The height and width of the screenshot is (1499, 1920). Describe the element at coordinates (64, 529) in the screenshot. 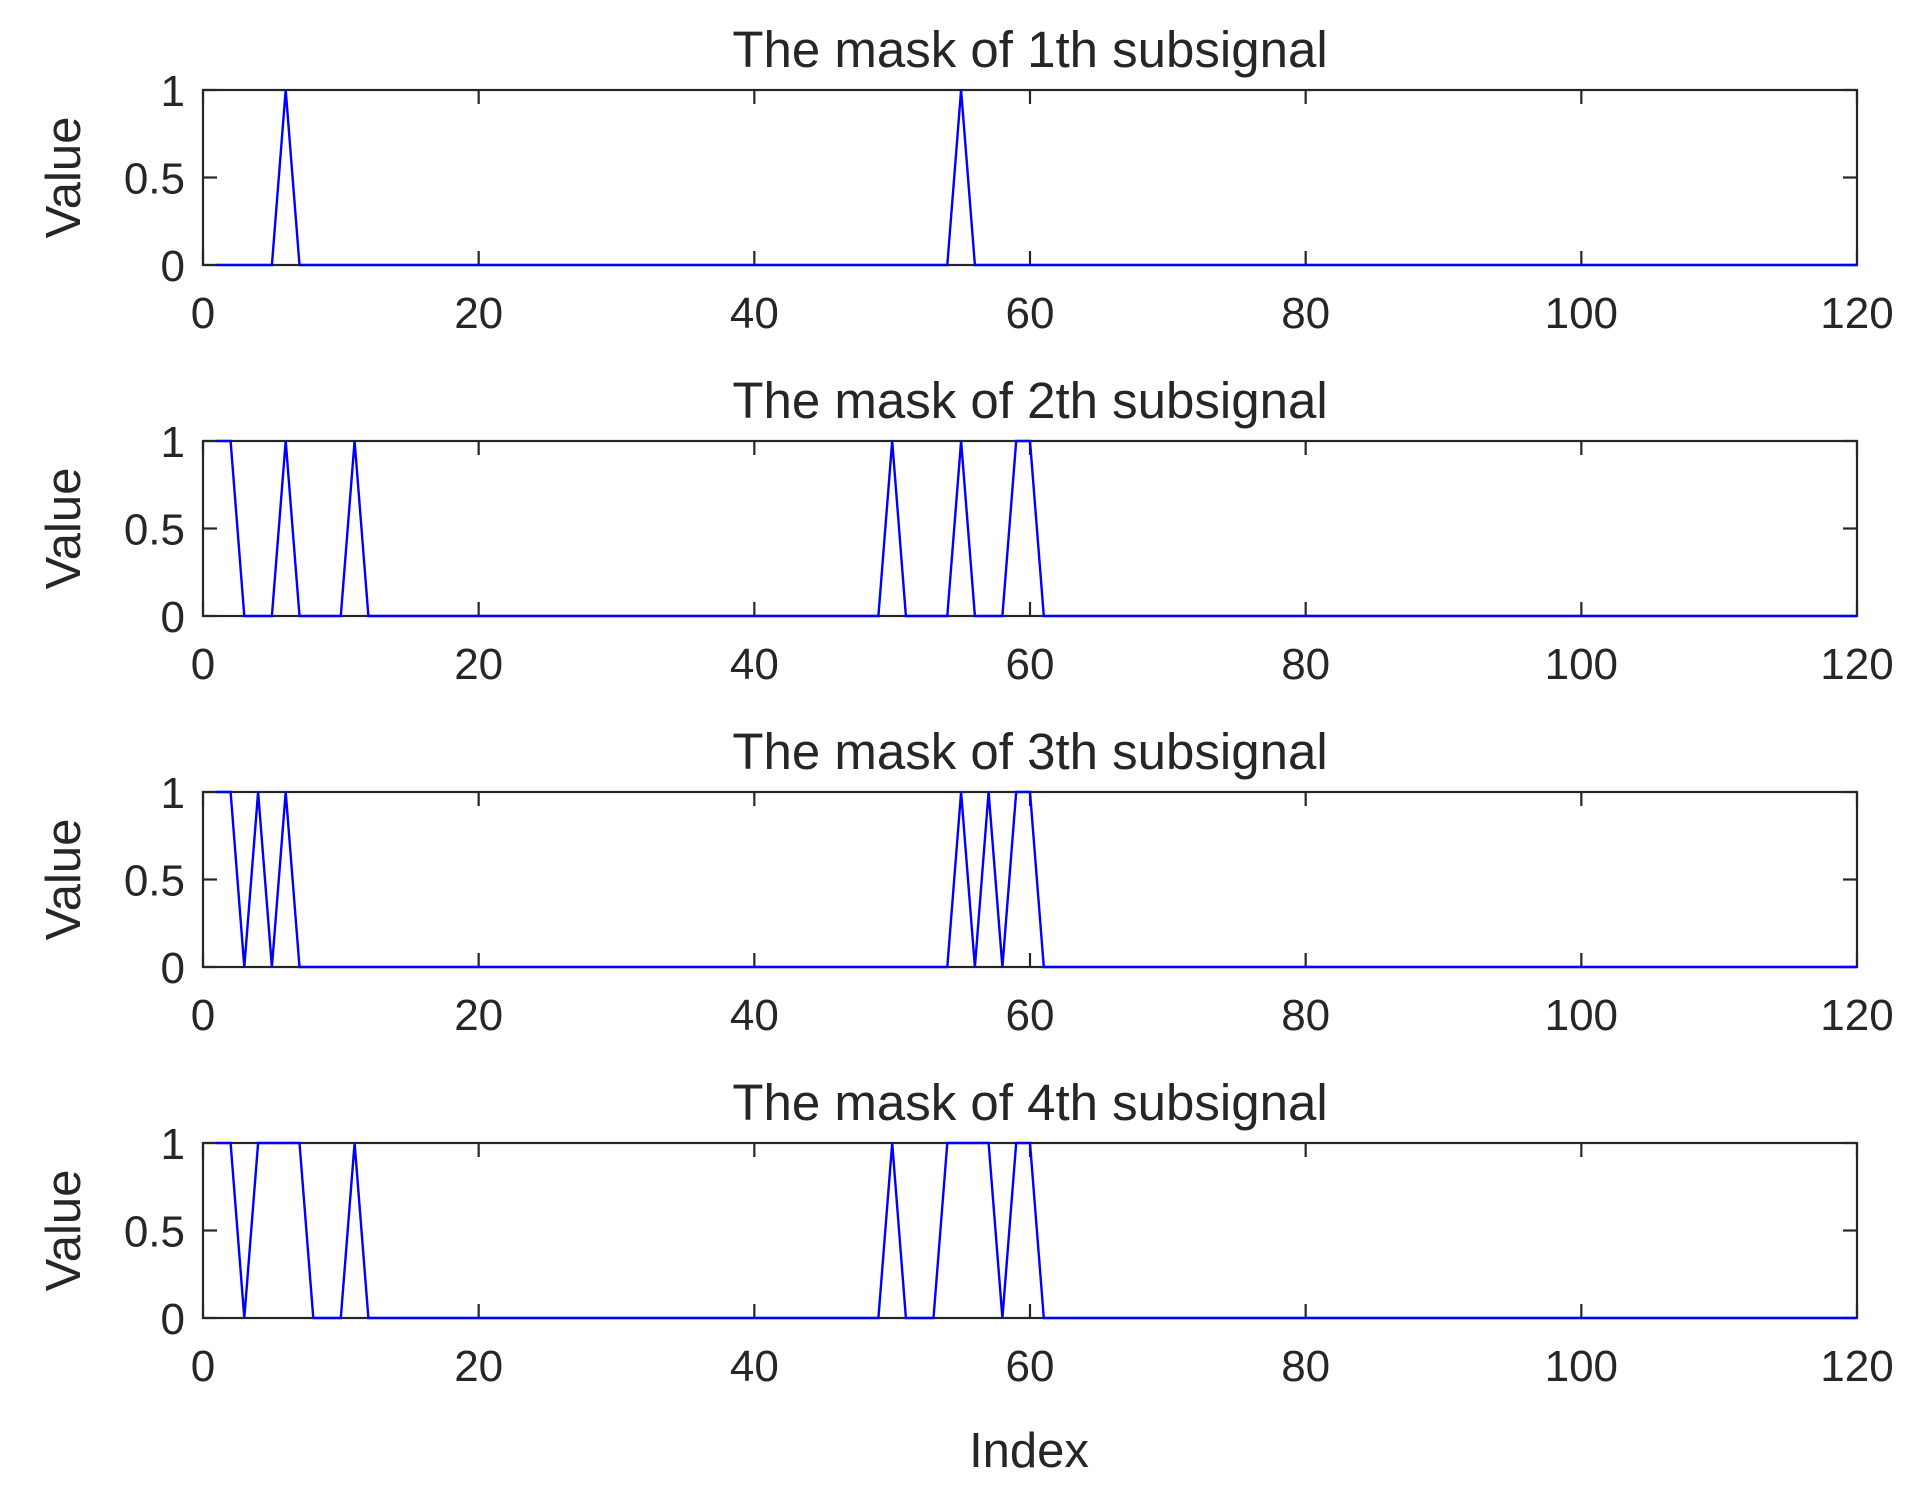

I see `y-axis-label-2: Value` at that location.